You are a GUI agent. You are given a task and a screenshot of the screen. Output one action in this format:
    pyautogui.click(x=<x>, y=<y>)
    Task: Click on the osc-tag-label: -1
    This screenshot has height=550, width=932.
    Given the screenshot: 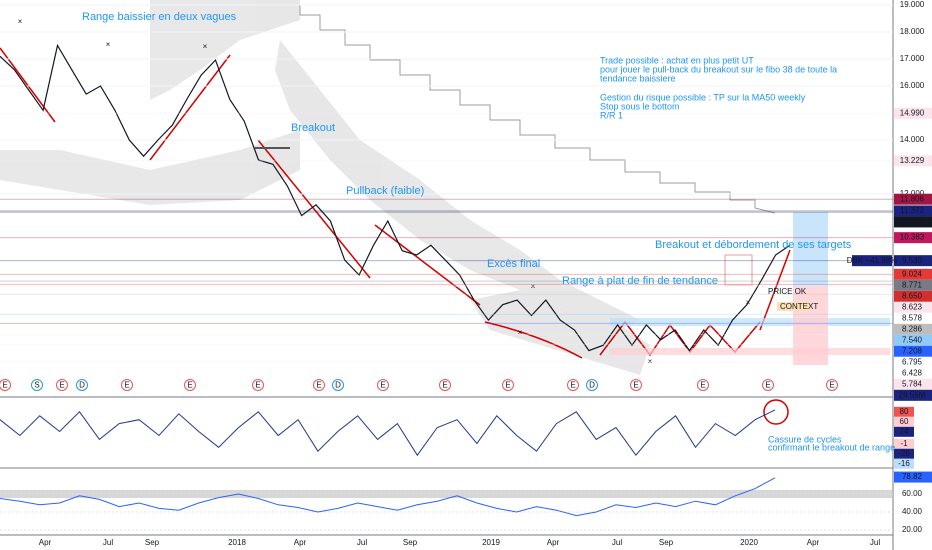 What is the action you would take?
    pyautogui.click(x=904, y=443)
    